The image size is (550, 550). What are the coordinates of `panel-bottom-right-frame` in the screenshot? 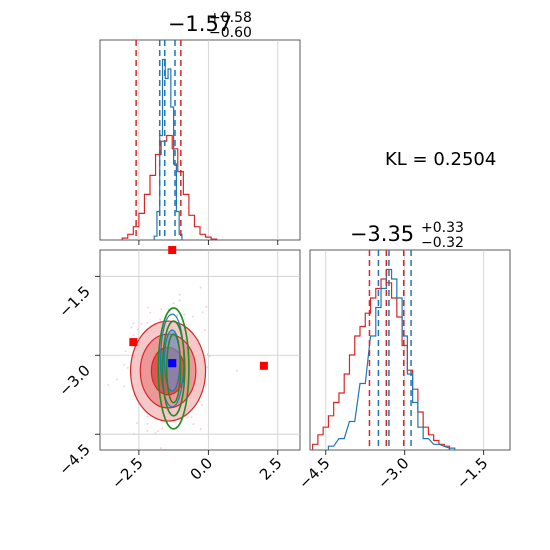 It's located at (410, 350).